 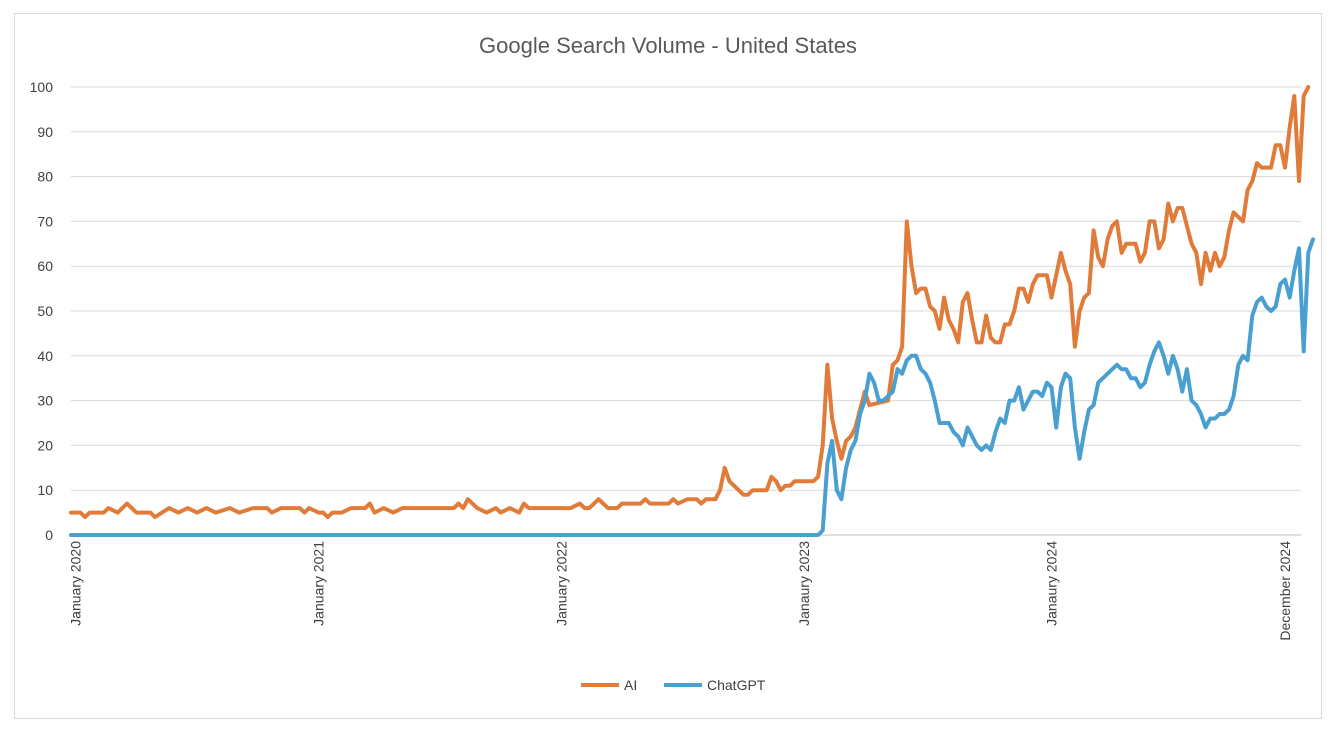 I want to click on x-tick-label: Janaury 2024, so click(x=1052, y=583).